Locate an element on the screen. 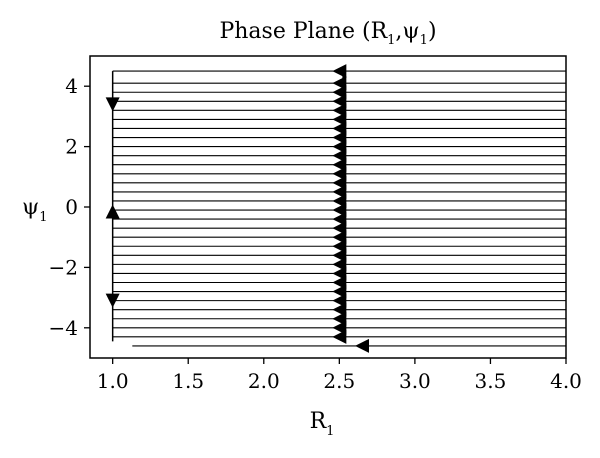  y-tick-label: −4 is located at coordinates (63, 328).